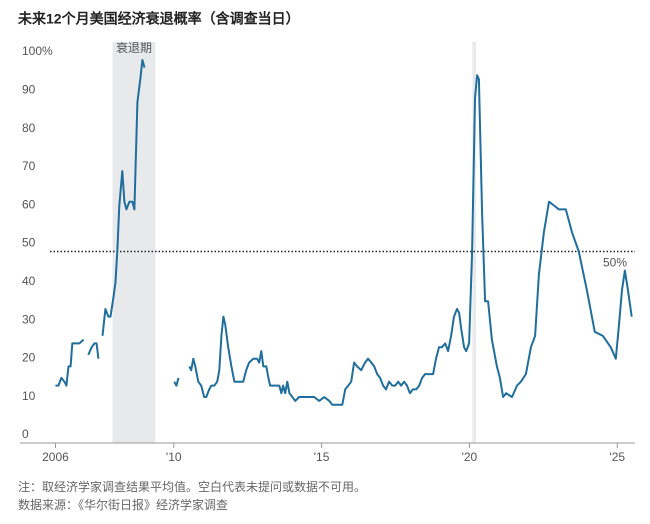 The image size is (650, 524). I want to click on y-tick-label: 60, so click(29, 204).